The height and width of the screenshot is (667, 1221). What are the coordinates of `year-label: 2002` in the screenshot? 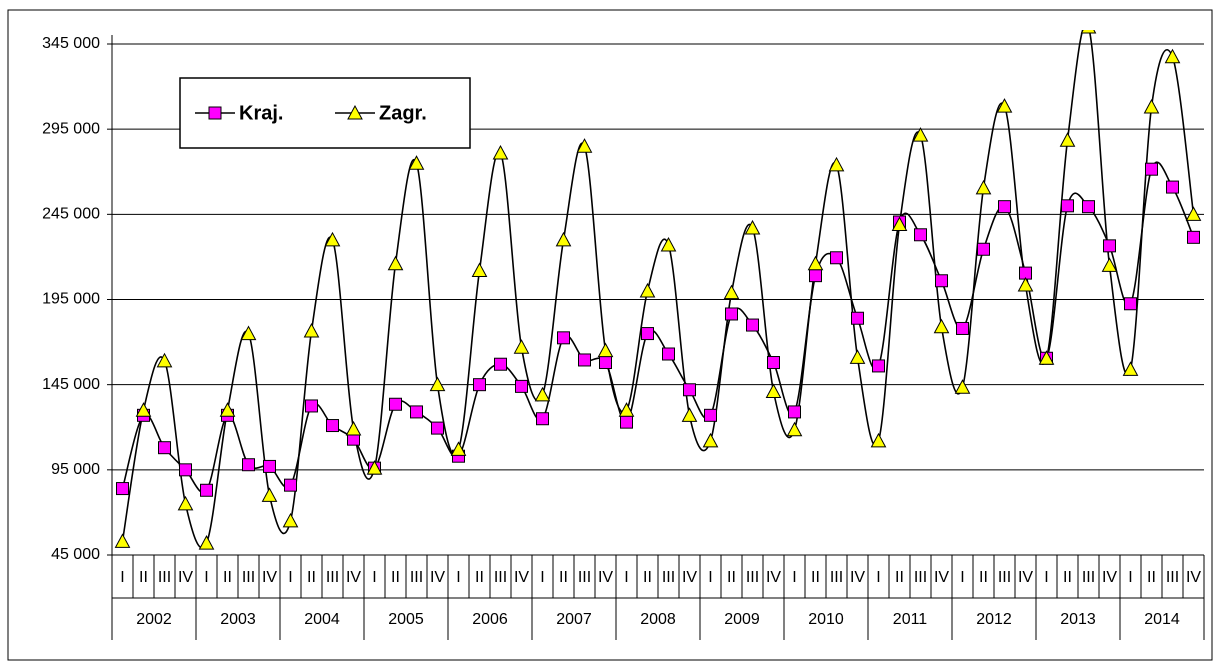 It's located at (154, 619).